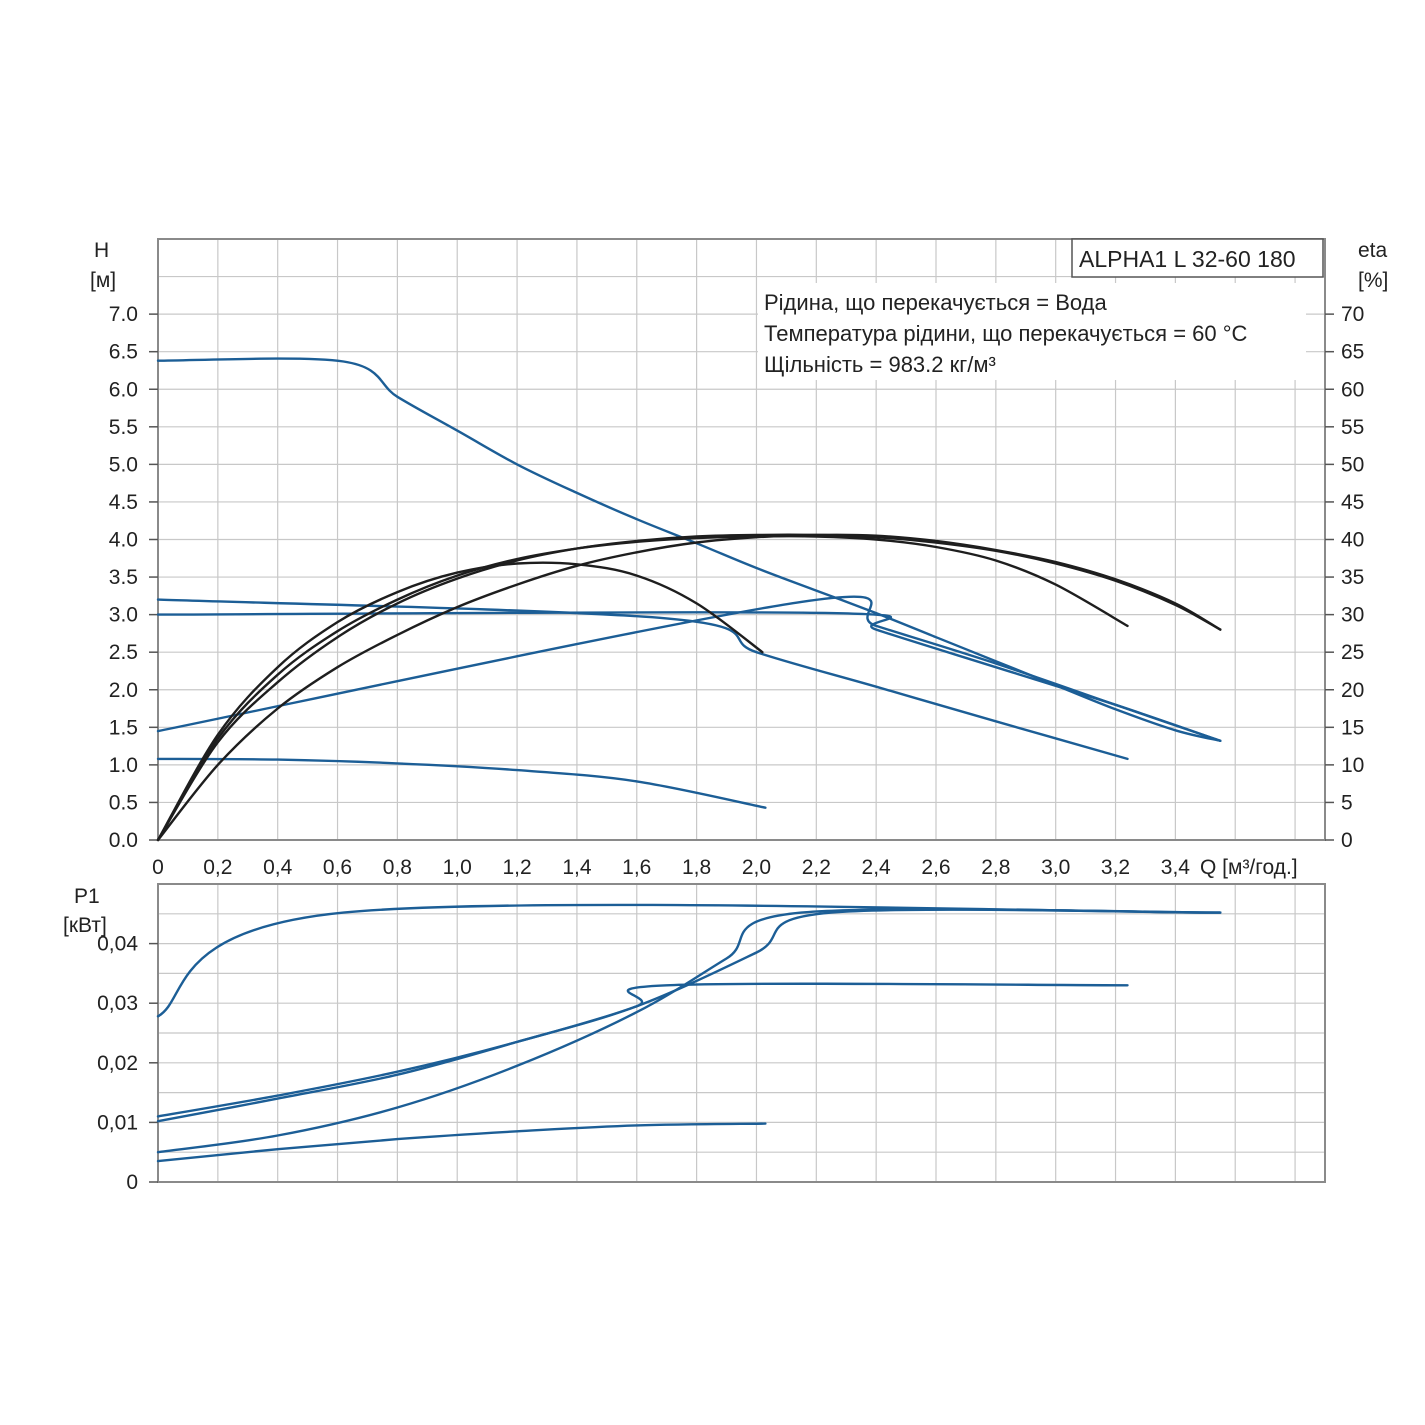  Describe the element at coordinates (123, 427) in the screenshot. I see `y-tick-label: 5.5` at that location.